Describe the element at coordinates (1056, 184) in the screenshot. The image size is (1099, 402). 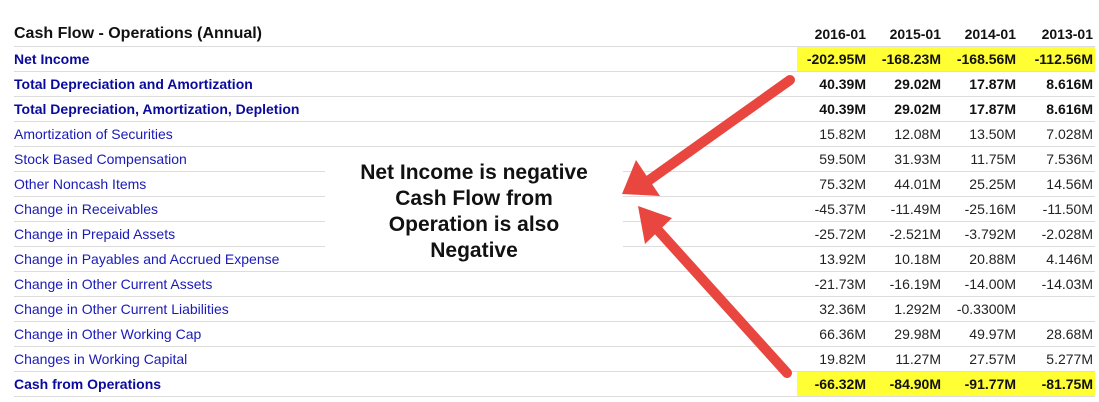
I see `value-cell: 14.56M` at that location.